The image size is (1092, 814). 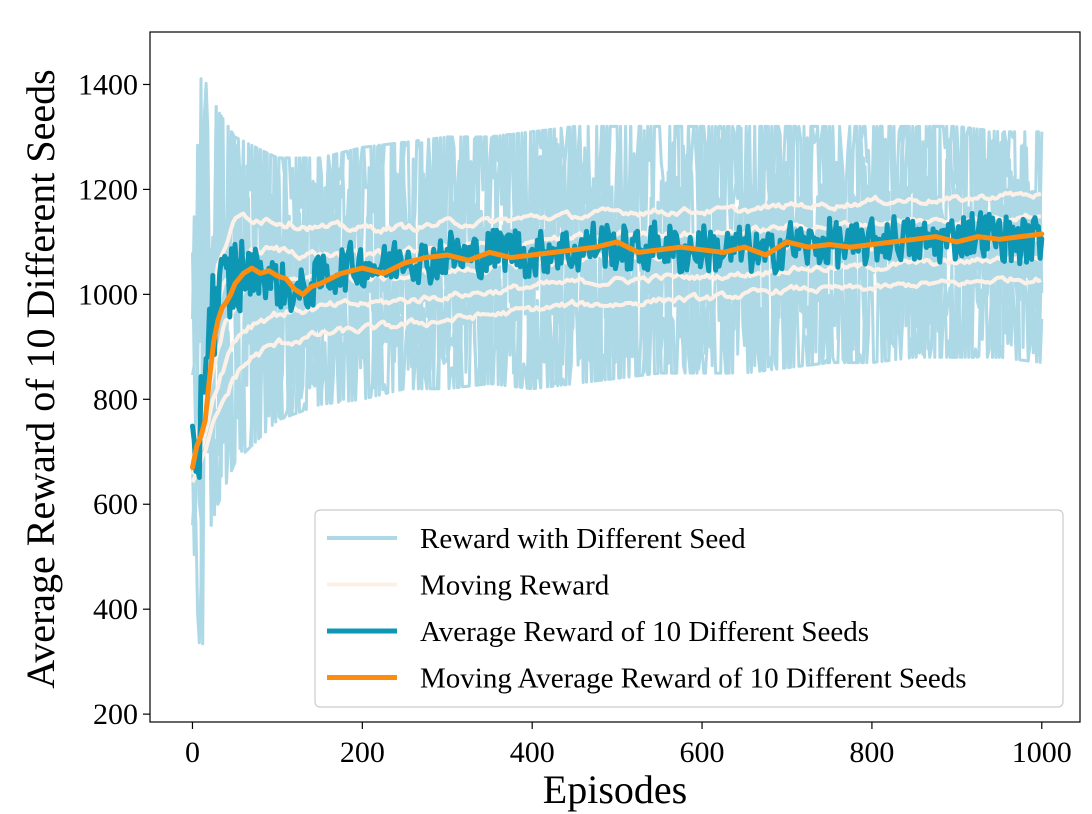 I want to click on legend-label-average-reward: Average Reward of 10 Different Seeds, so click(x=644, y=632).